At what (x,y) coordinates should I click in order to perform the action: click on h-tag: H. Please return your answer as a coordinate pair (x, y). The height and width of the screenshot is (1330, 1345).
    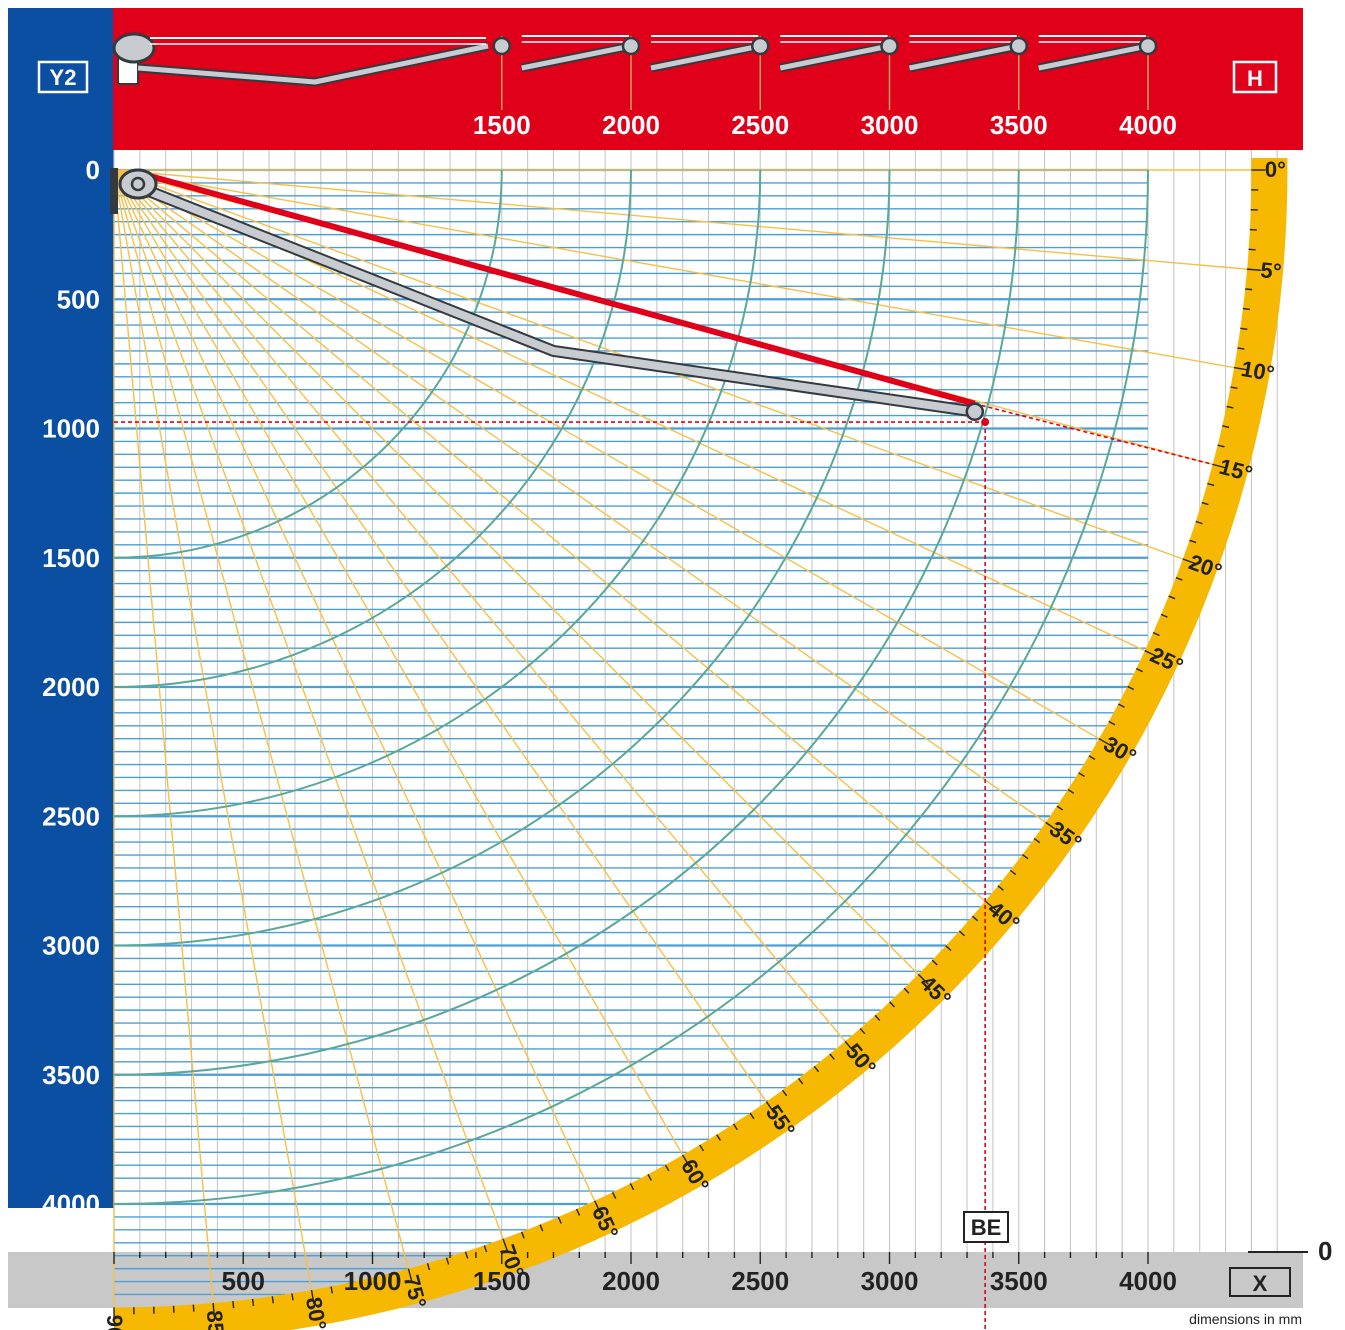
    Looking at the image, I should click on (1255, 77).